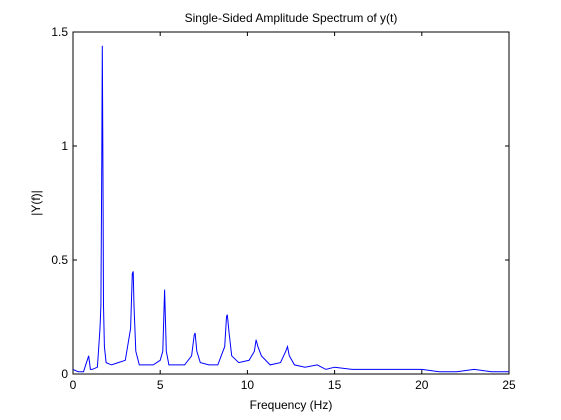 Image resolution: width=561 pixels, height=420 pixels. What do you see at coordinates (36, 203) in the screenshot?
I see `y-axis-label: |Y(f)|` at bounding box center [36, 203].